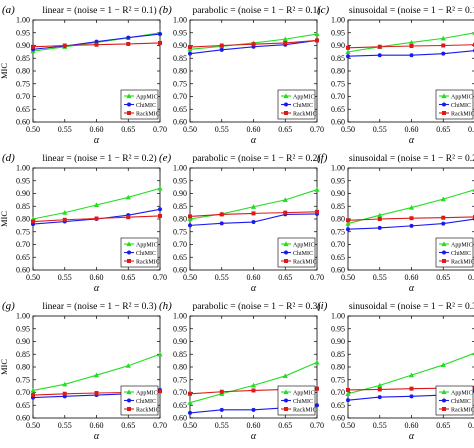 This screenshot has width=474, height=448. What do you see at coordinates (323, 10) in the screenshot?
I see `panel-label: (c)` at bounding box center [323, 10].